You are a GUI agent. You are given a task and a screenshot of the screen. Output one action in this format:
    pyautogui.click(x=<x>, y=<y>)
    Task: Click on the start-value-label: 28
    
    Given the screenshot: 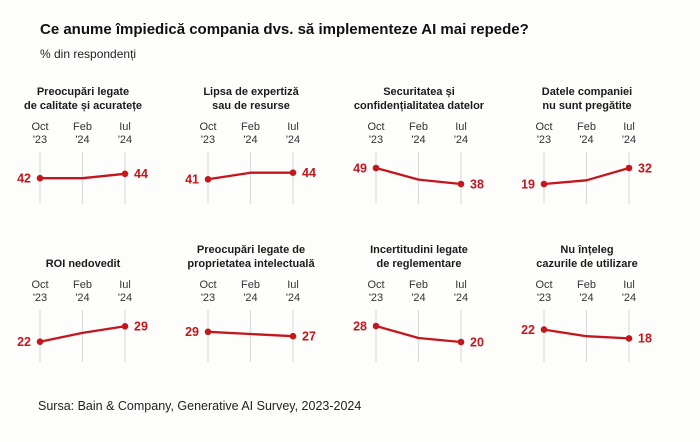 What is the action you would take?
    pyautogui.click(x=360, y=326)
    